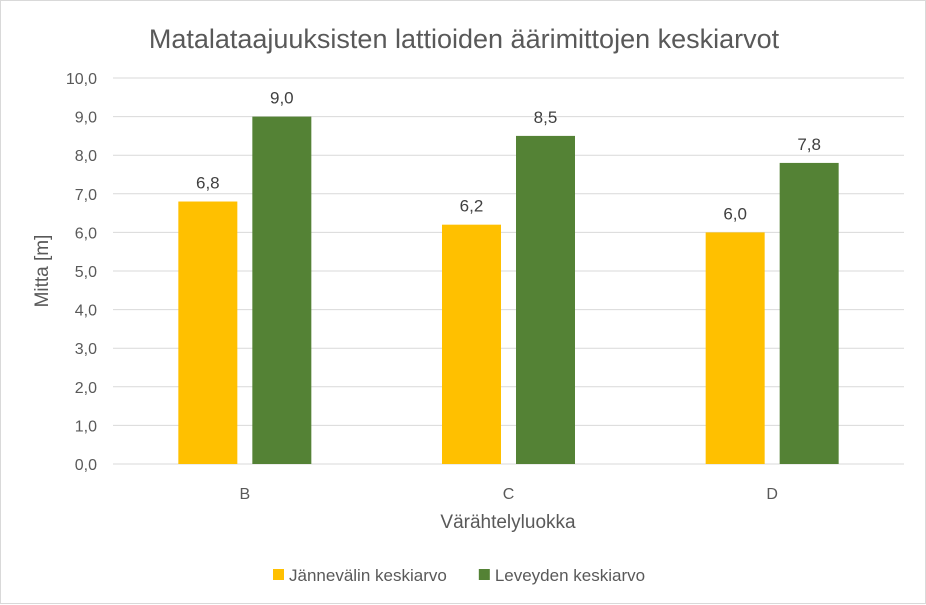 This screenshot has height=605, width=926. I want to click on data-label: 8,5, so click(546, 117).